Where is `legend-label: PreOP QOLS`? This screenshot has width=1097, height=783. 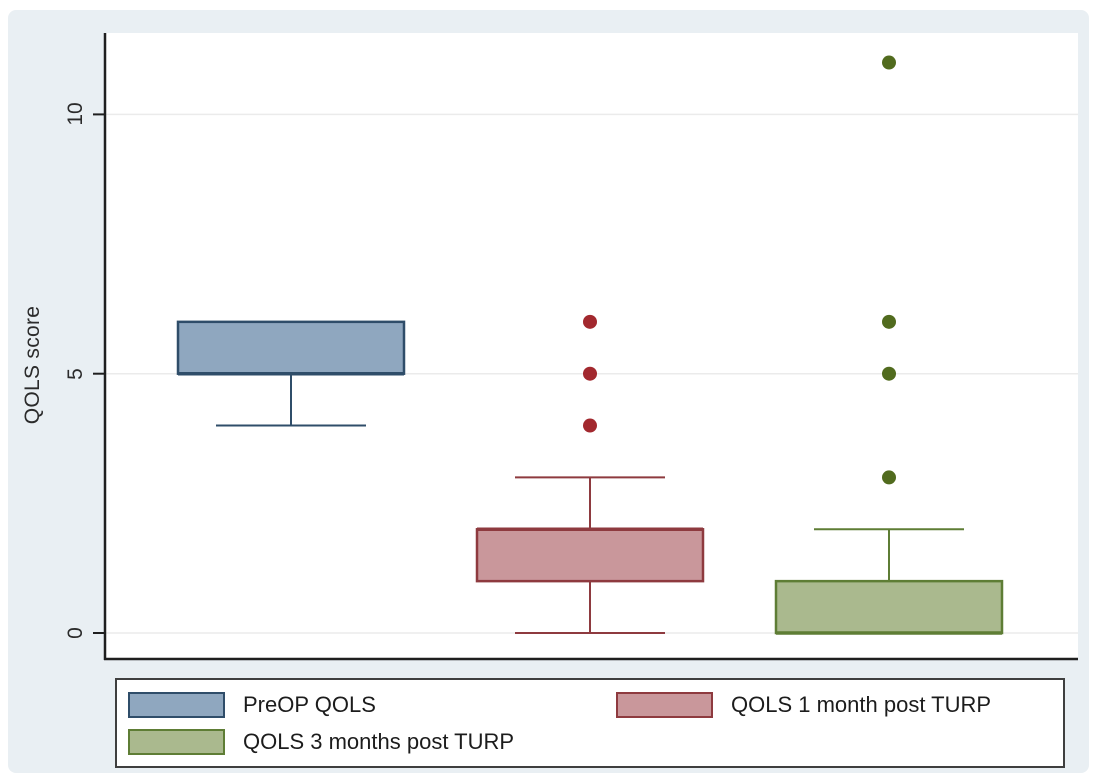
legend-label: PreOP QOLS is located at coordinates (309, 704).